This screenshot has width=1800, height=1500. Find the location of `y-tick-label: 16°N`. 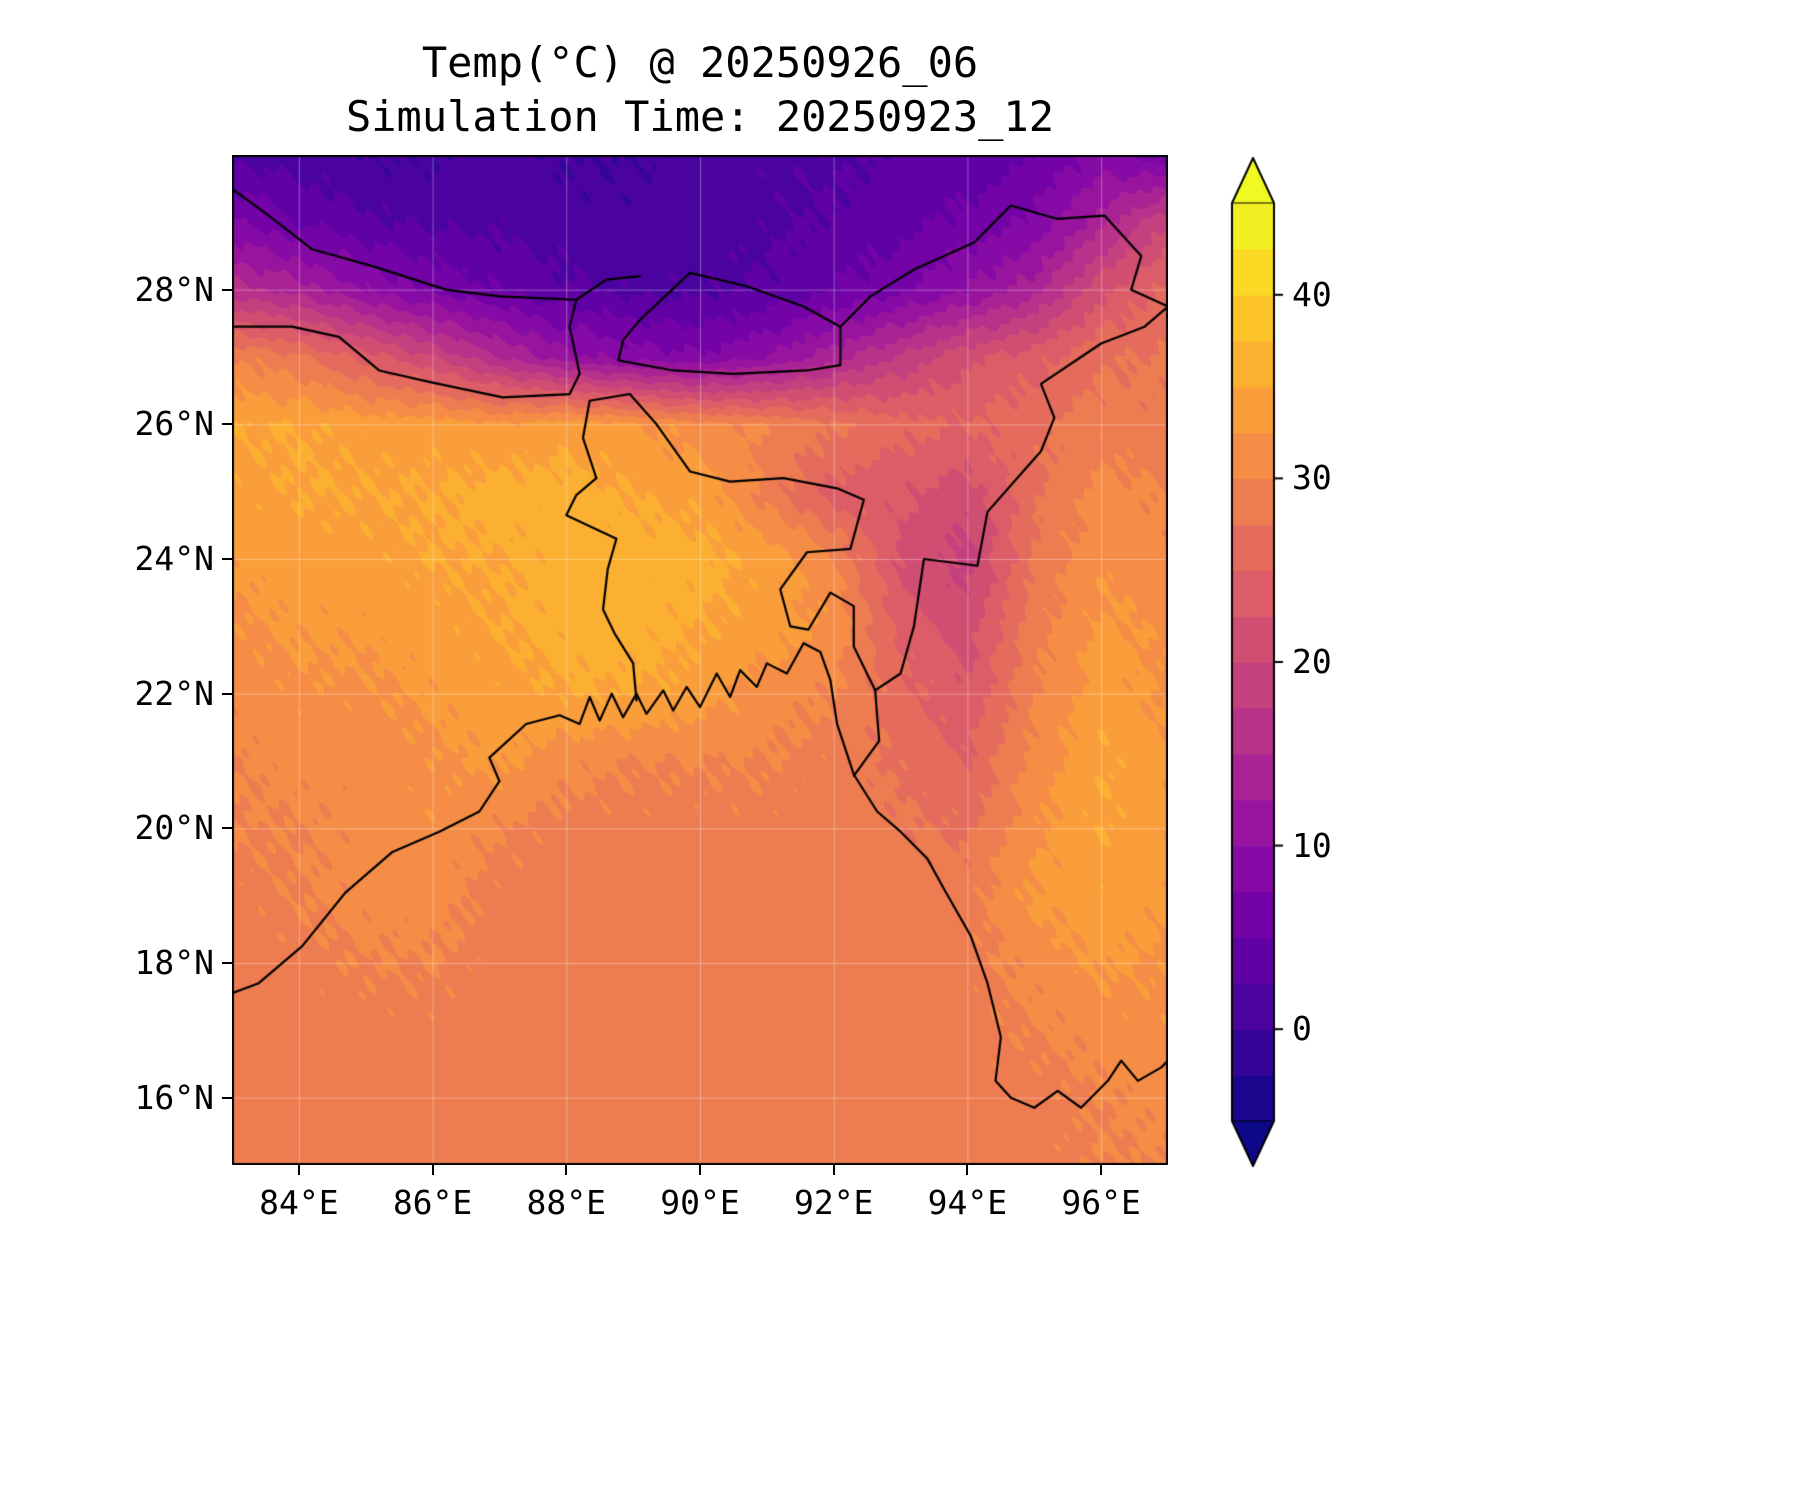

y-tick-label: 16°N is located at coordinates (174, 1097).